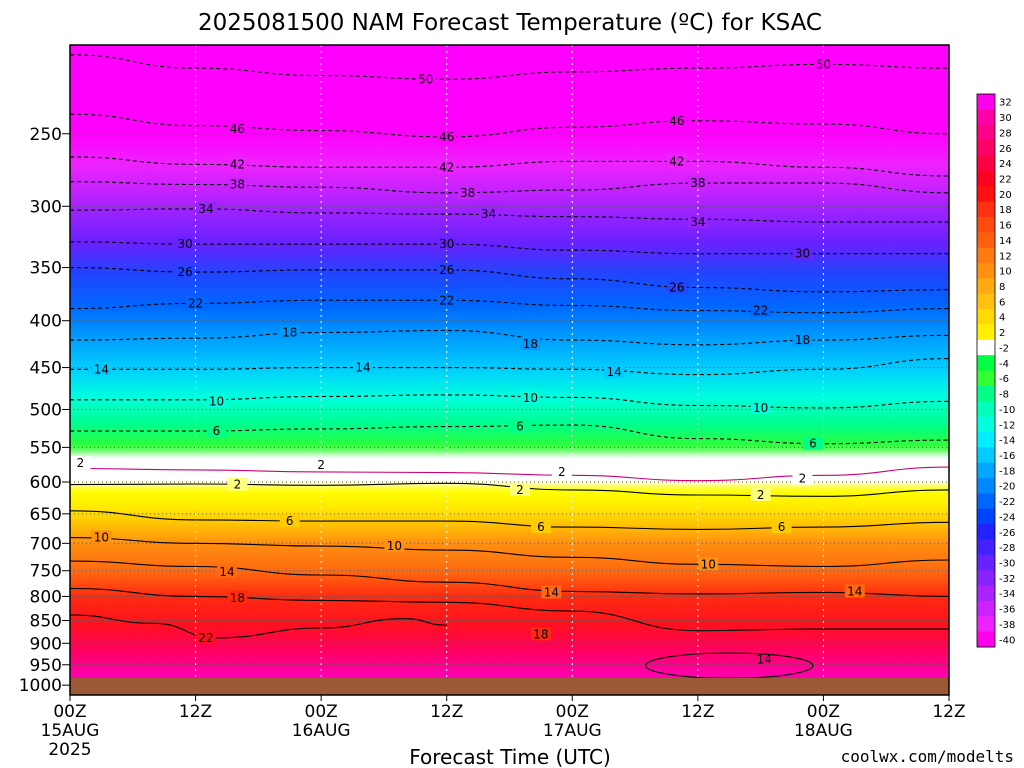  I want to click on colorbar-label: 24, so click(1005, 164).